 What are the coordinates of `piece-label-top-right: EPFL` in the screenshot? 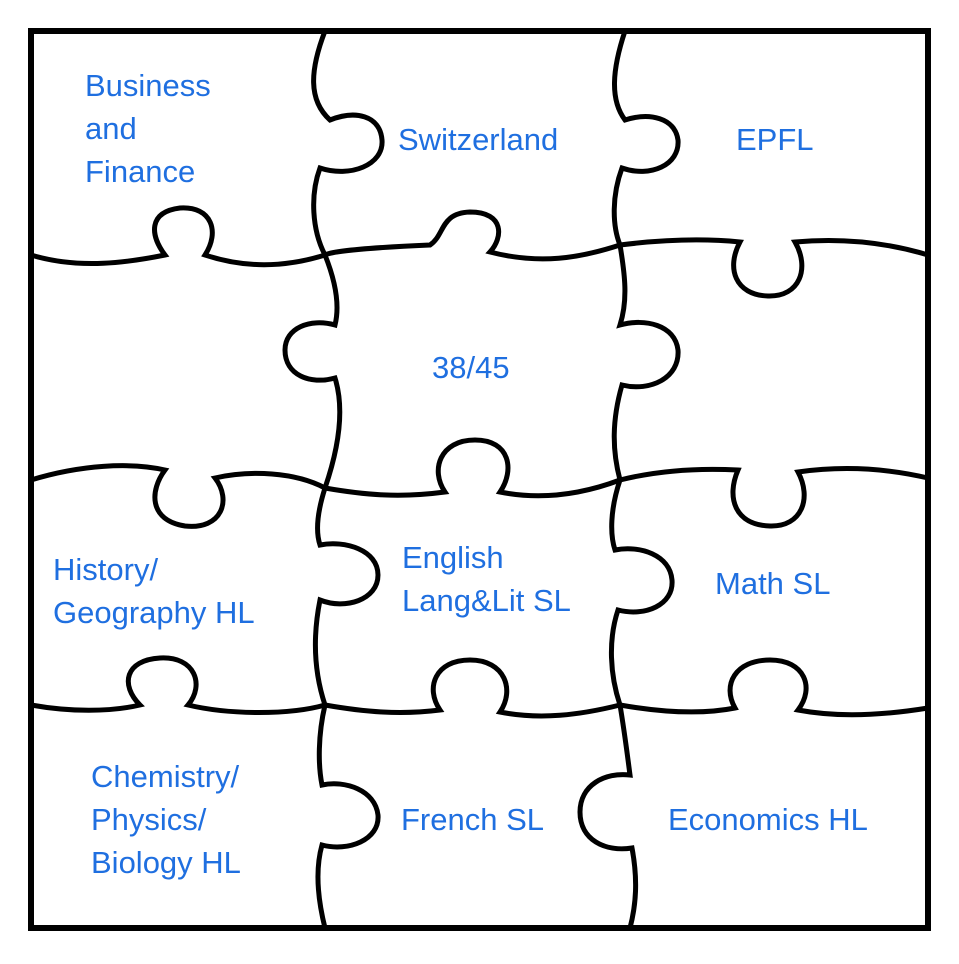 It's located at (775, 139).